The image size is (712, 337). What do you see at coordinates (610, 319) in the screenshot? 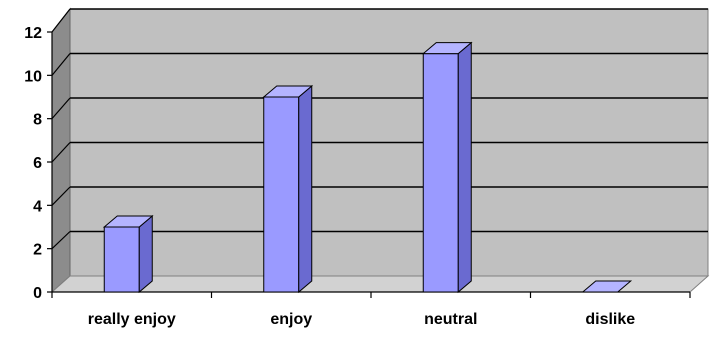
I see `x-tick-label: dislike` at bounding box center [610, 319].